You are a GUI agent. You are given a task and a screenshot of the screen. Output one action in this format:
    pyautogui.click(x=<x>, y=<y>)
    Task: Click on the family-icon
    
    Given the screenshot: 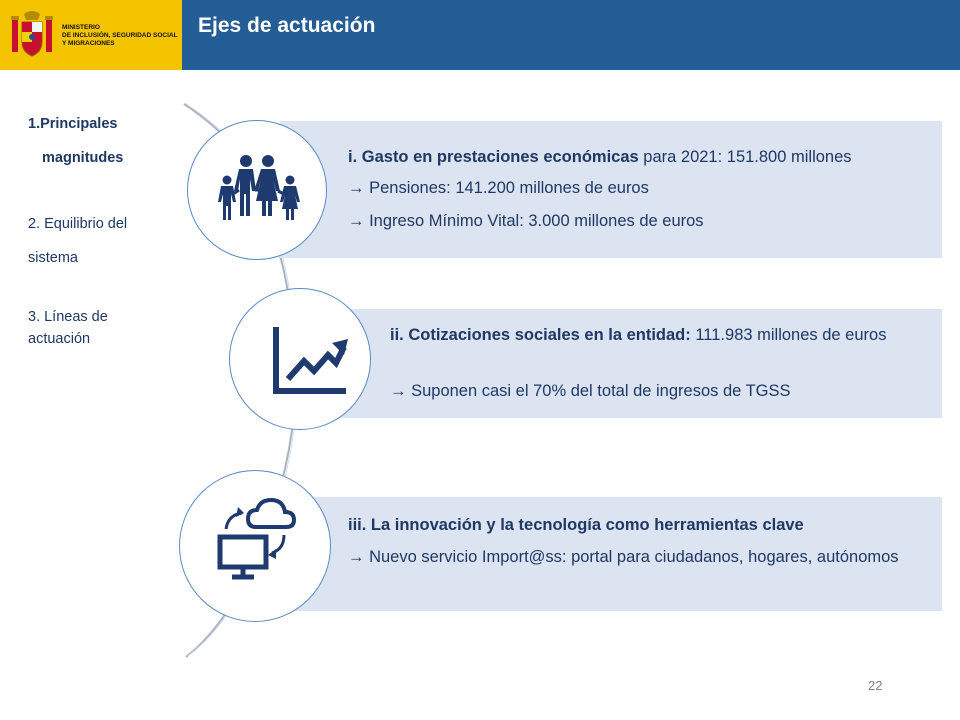 What is the action you would take?
    pyautogui.click(x=259, y=187)
    